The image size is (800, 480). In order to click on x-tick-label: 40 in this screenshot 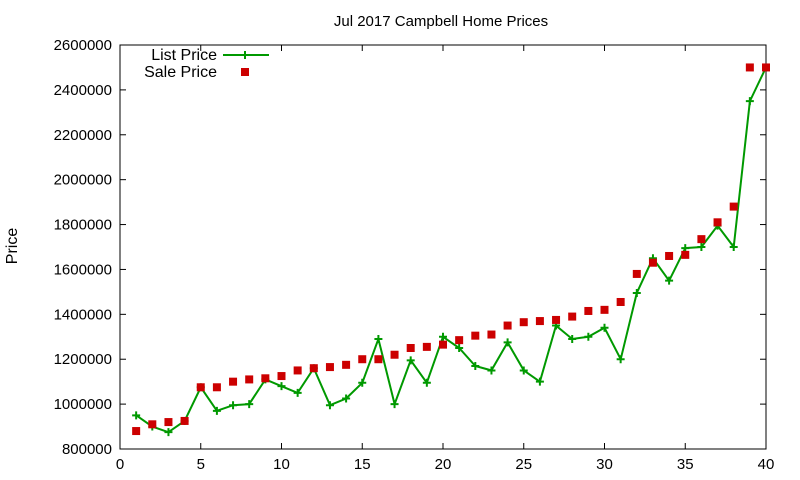, I will do `click(766, 464)`.